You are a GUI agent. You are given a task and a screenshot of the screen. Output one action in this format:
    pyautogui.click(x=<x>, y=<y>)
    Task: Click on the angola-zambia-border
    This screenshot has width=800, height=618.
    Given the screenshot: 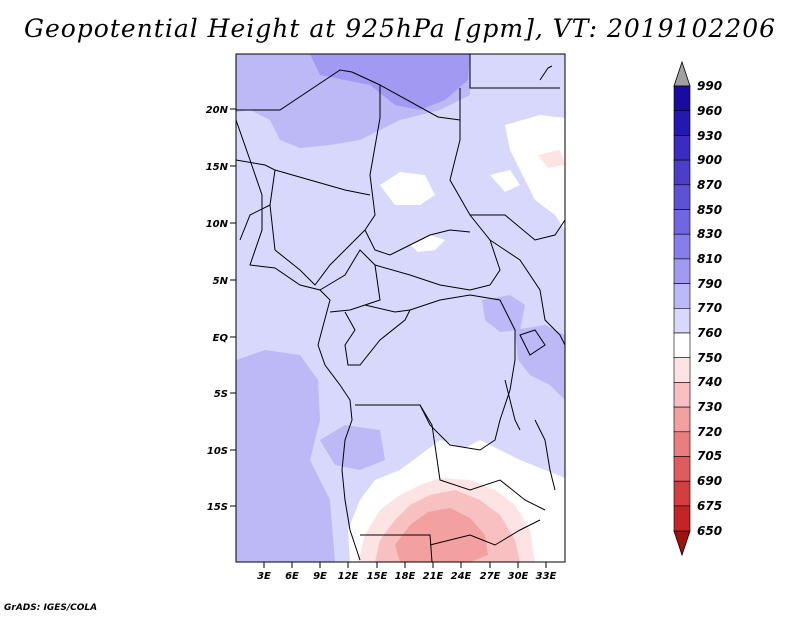 What is the action you would take?
    pyautogui.click(x=450, y=457)
    